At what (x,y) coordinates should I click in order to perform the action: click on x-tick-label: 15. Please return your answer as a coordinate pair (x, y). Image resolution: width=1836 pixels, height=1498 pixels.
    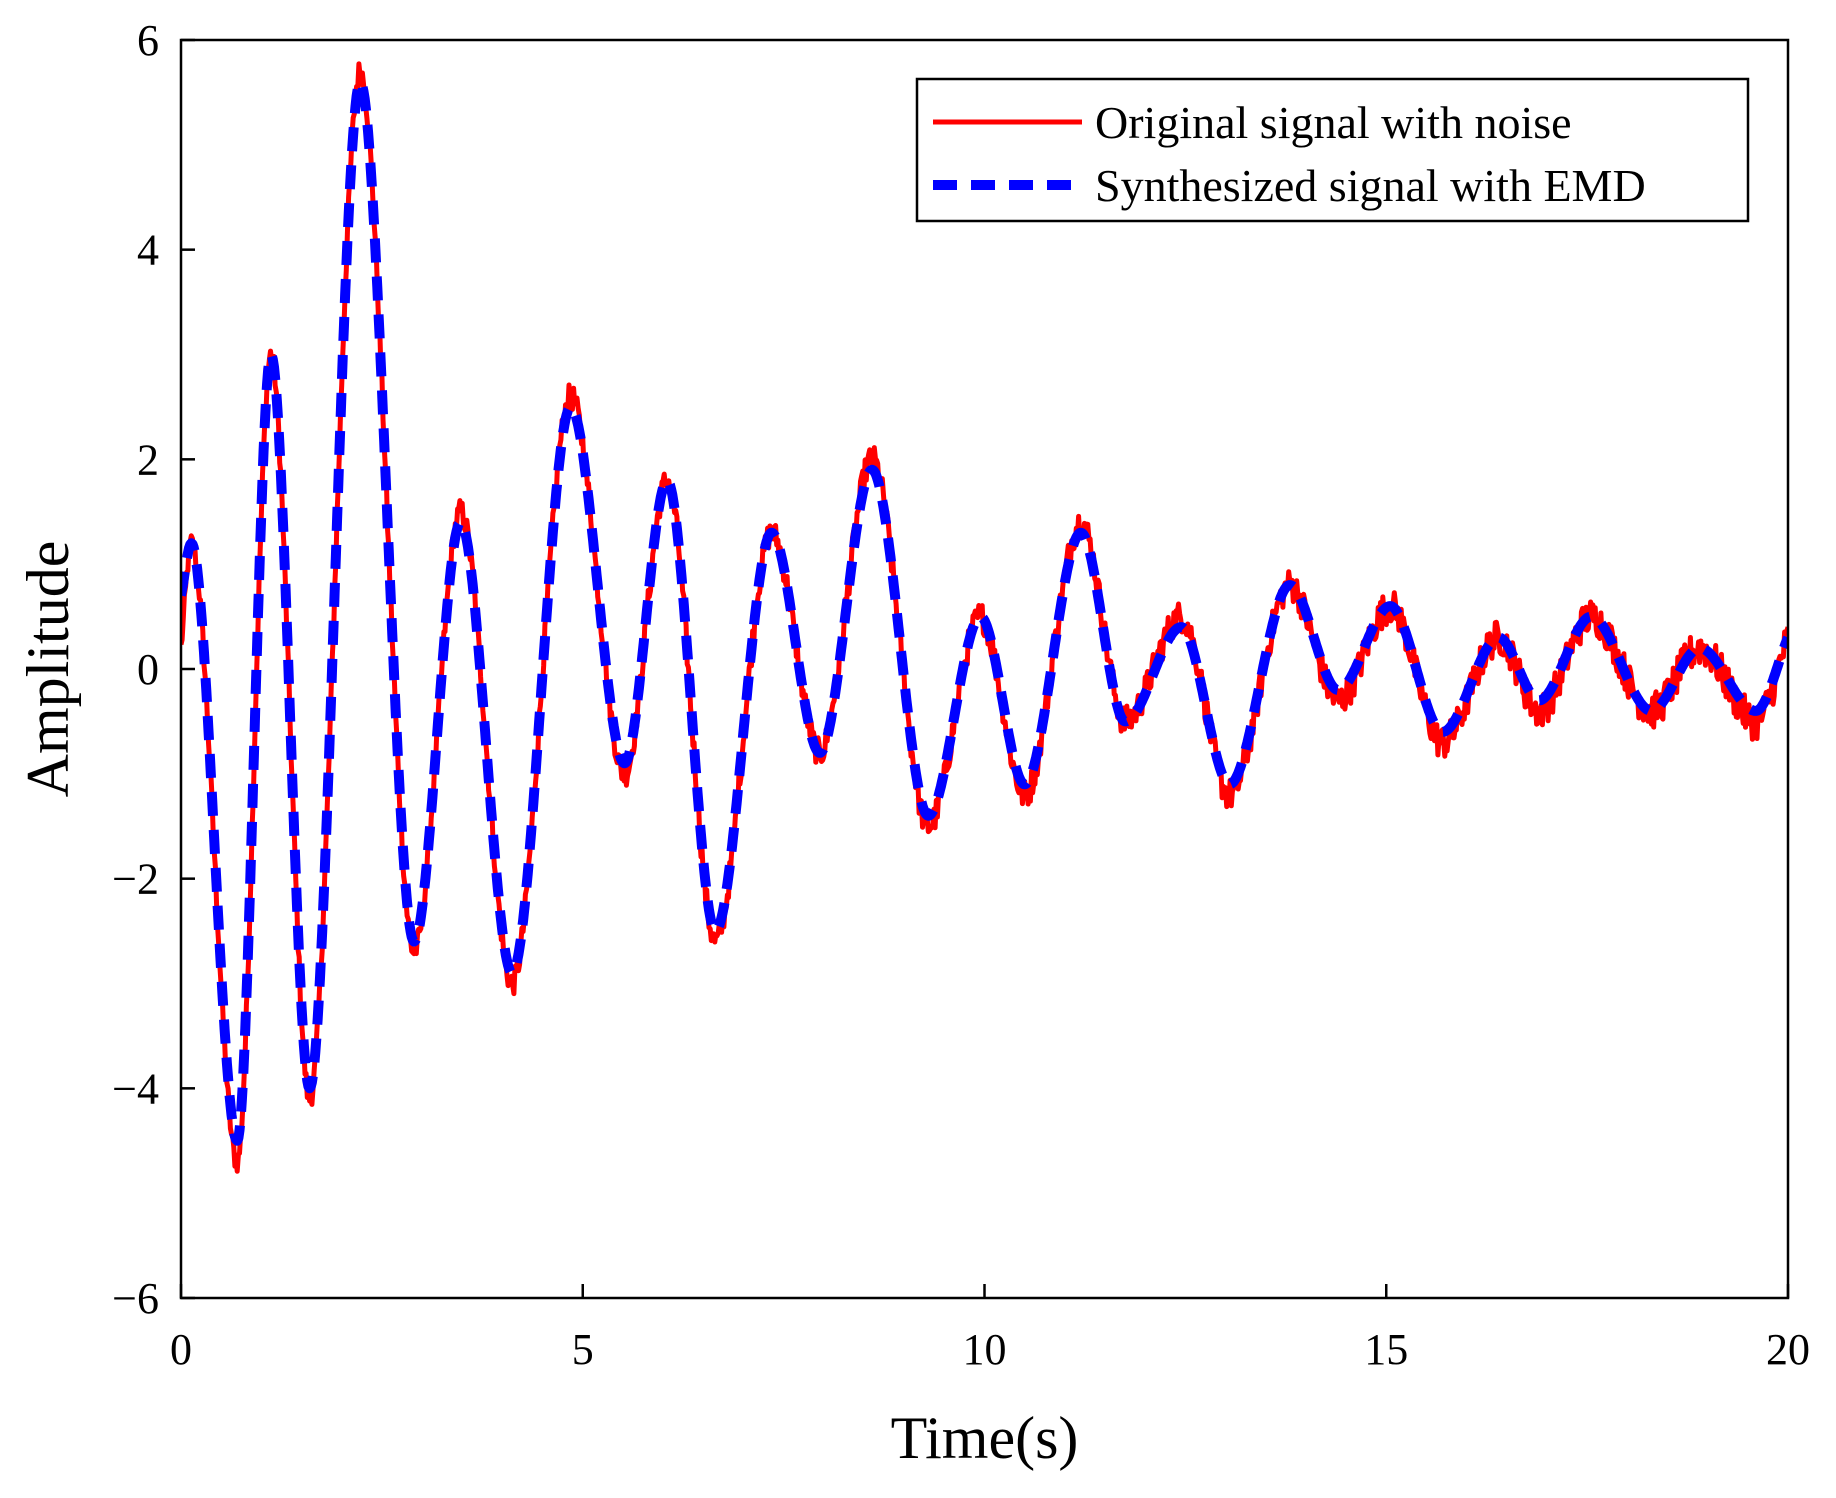
    Looking at the image, I should click on (1386, 1349).